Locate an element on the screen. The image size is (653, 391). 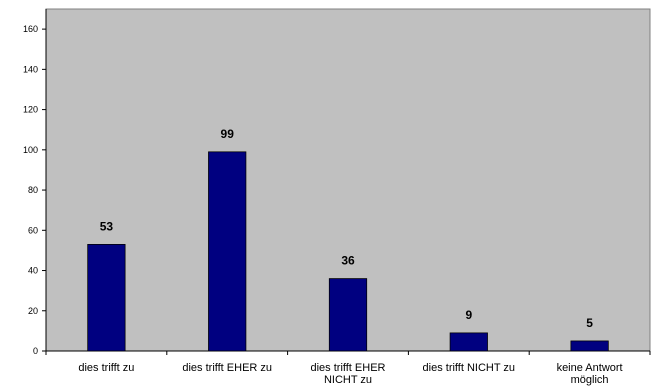
x-category-label: dies trifft EHER NICHT zu is located at coordinates (348, 374).